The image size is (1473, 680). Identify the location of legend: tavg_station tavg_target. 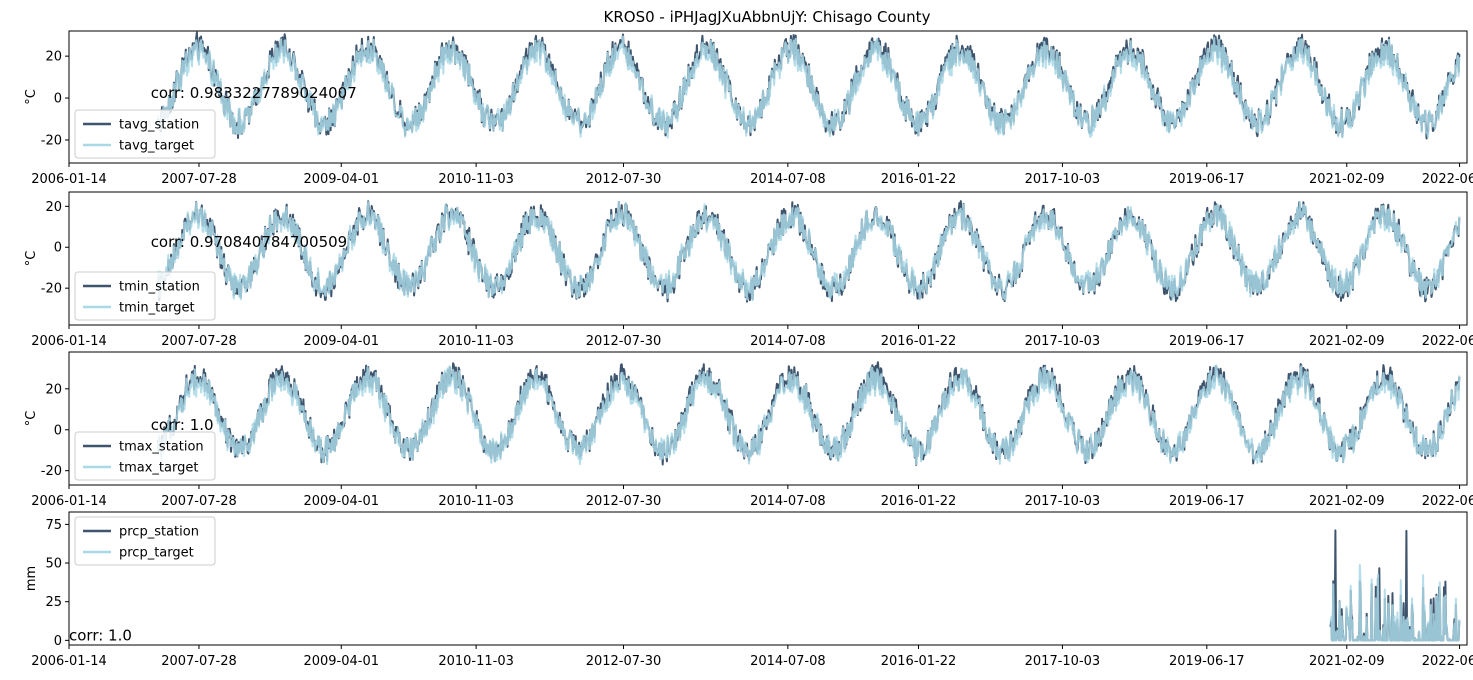
(145, 134).